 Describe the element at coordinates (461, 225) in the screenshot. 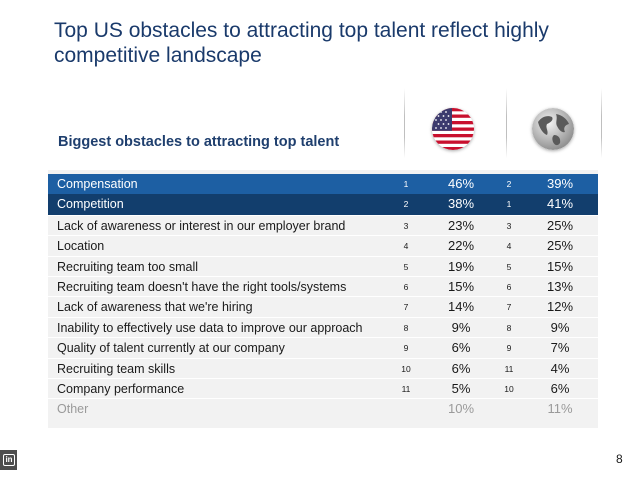

I see `us-percentage: 23%` at that location.